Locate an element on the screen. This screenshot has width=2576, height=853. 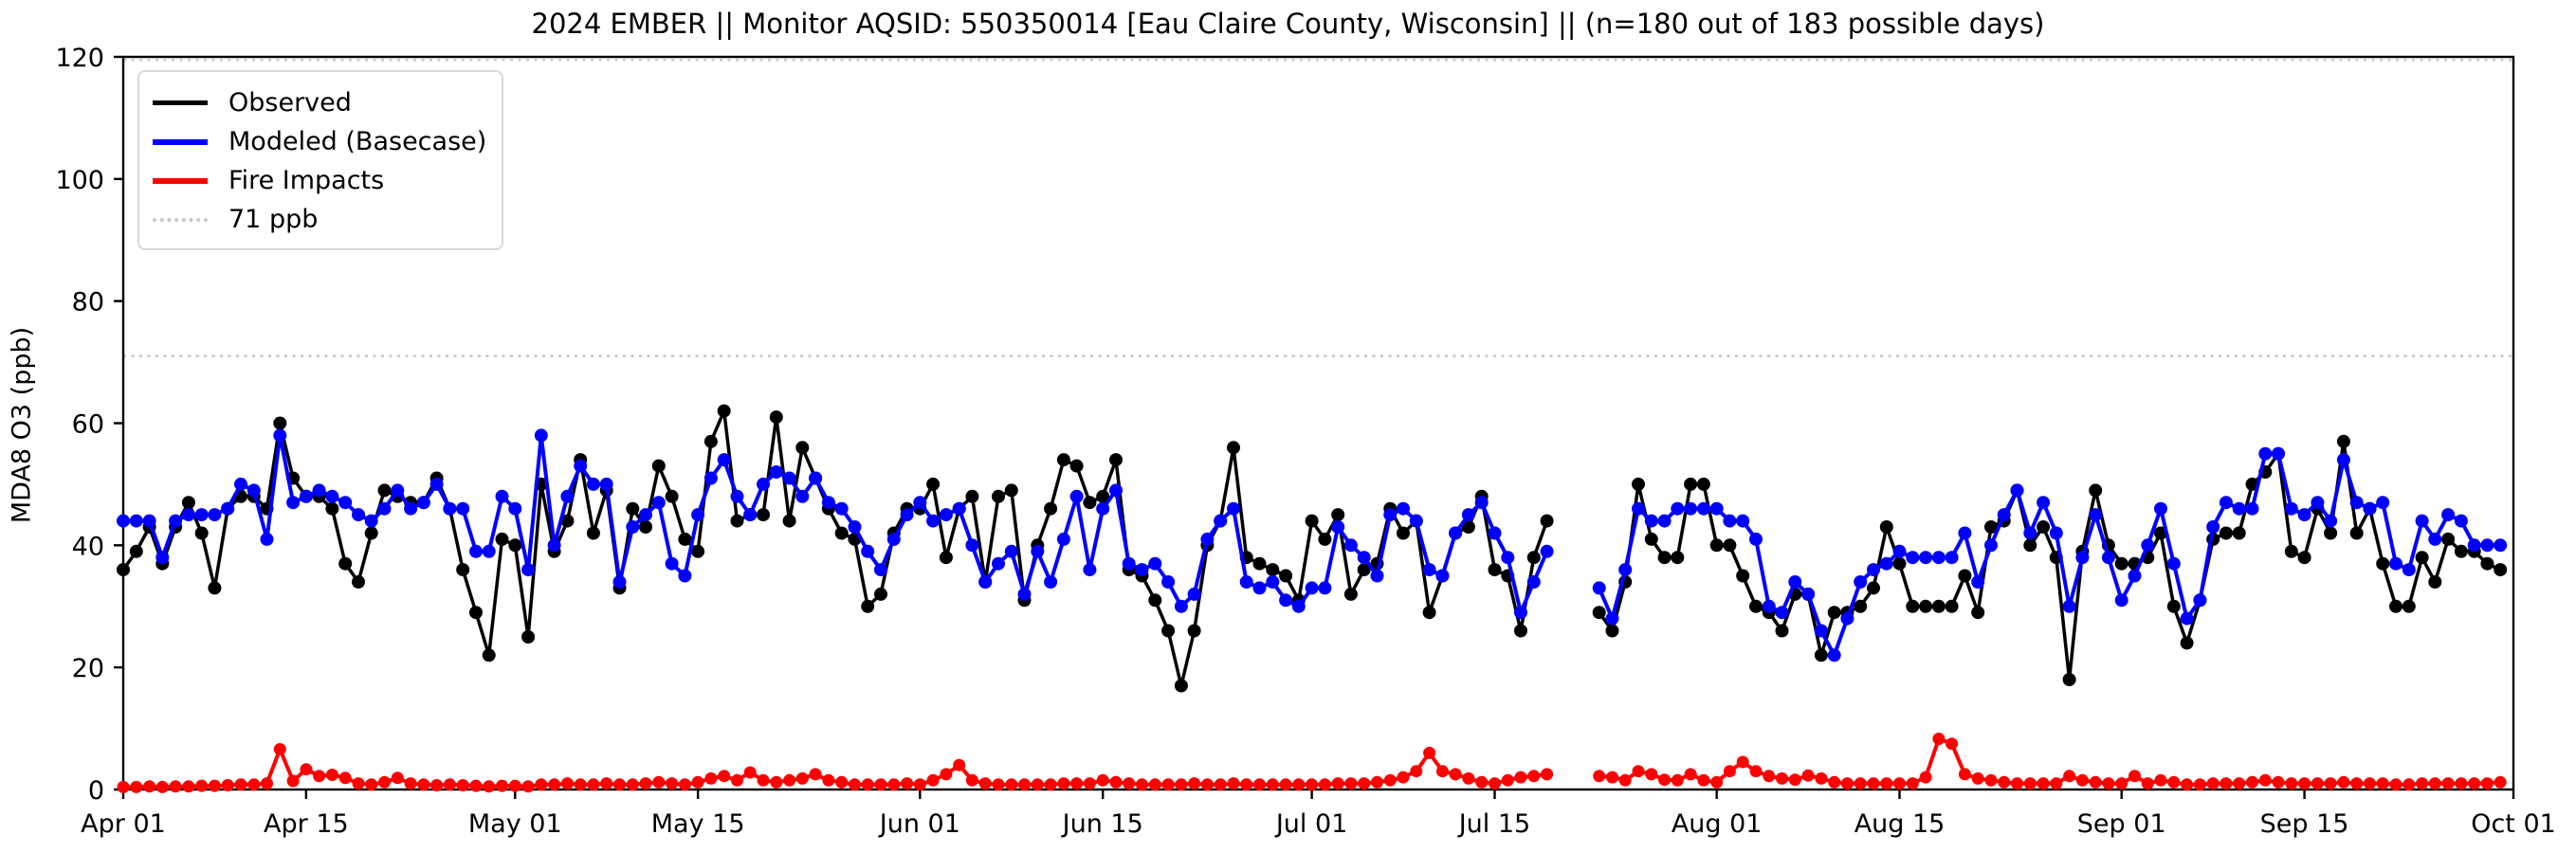
svg-text: Oct 01 is located at coordinates (2513, 824).